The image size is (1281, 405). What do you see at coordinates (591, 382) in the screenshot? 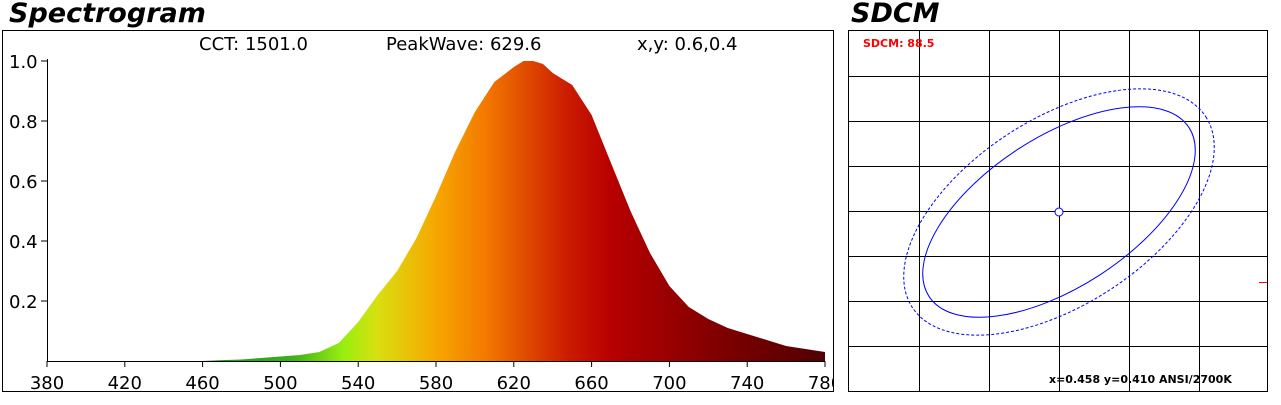
I see `x-tick-label: 660` at bounding box center [591, 382].